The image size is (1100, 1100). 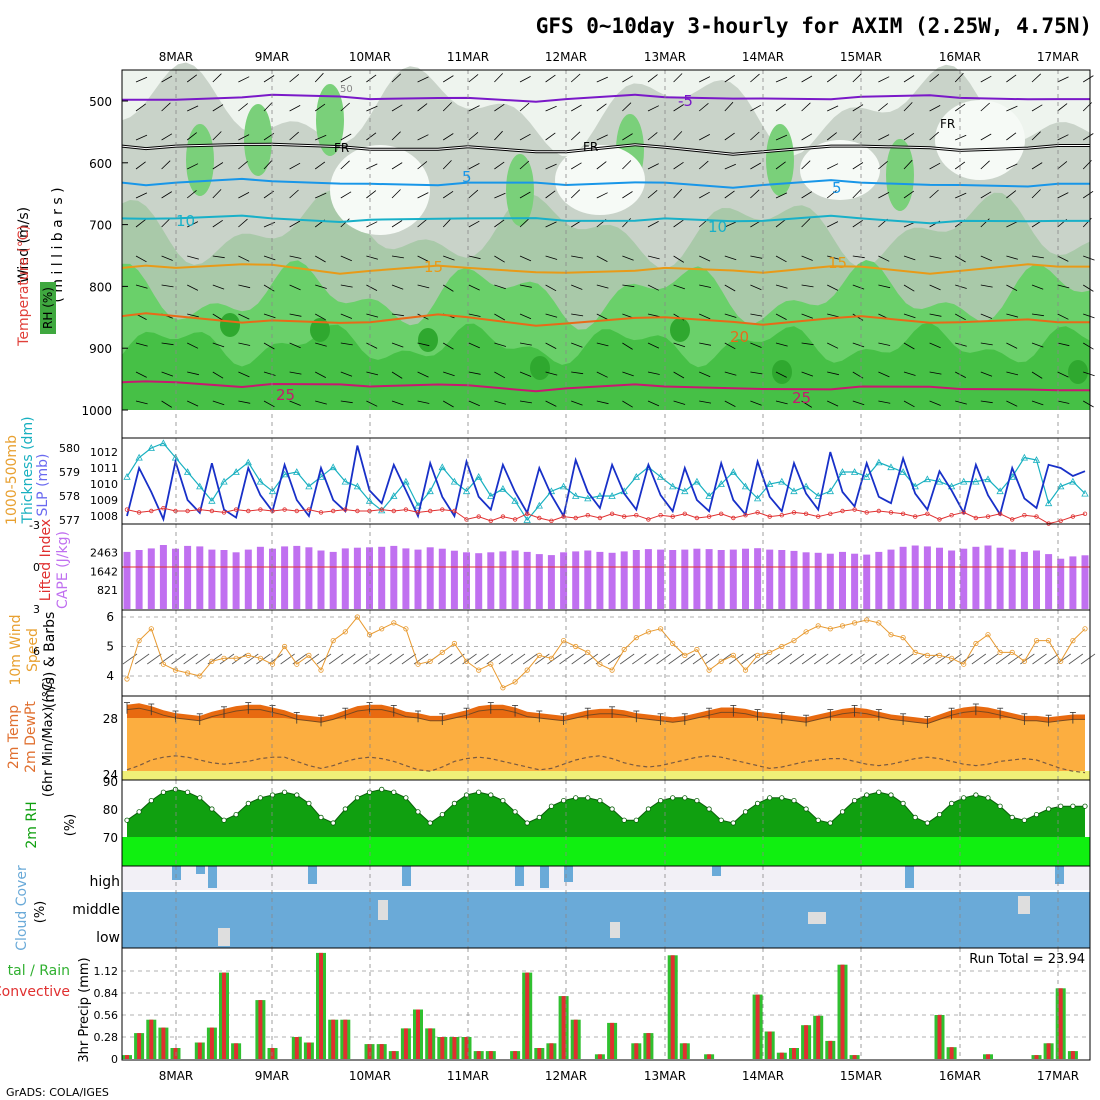 I want to click on label-25-a: 25, so click(x=285, y=395).